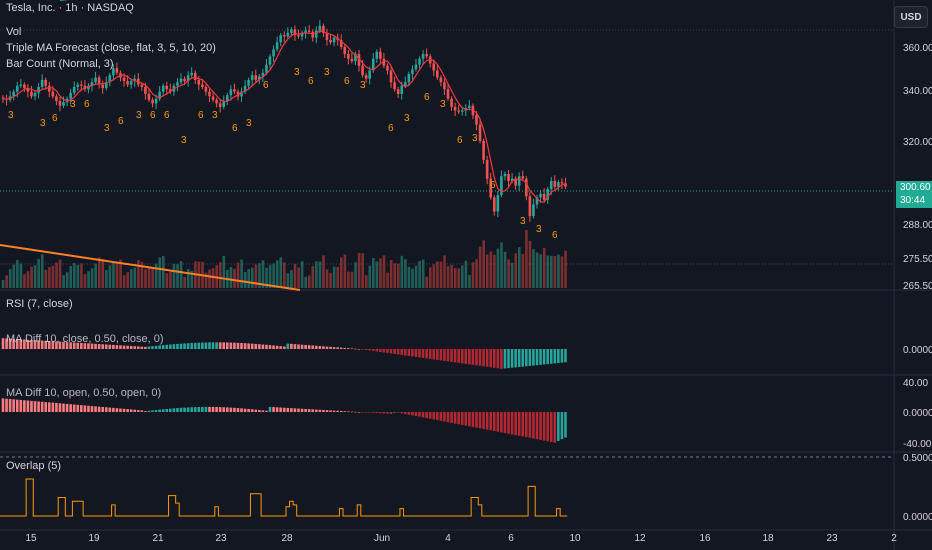  What do you see at coordinates (84, 393) in the screenshot?
I see `osc2-legend: MA Diff 10, open, 0.50, open, 0)` at bounding box center [84, 393].